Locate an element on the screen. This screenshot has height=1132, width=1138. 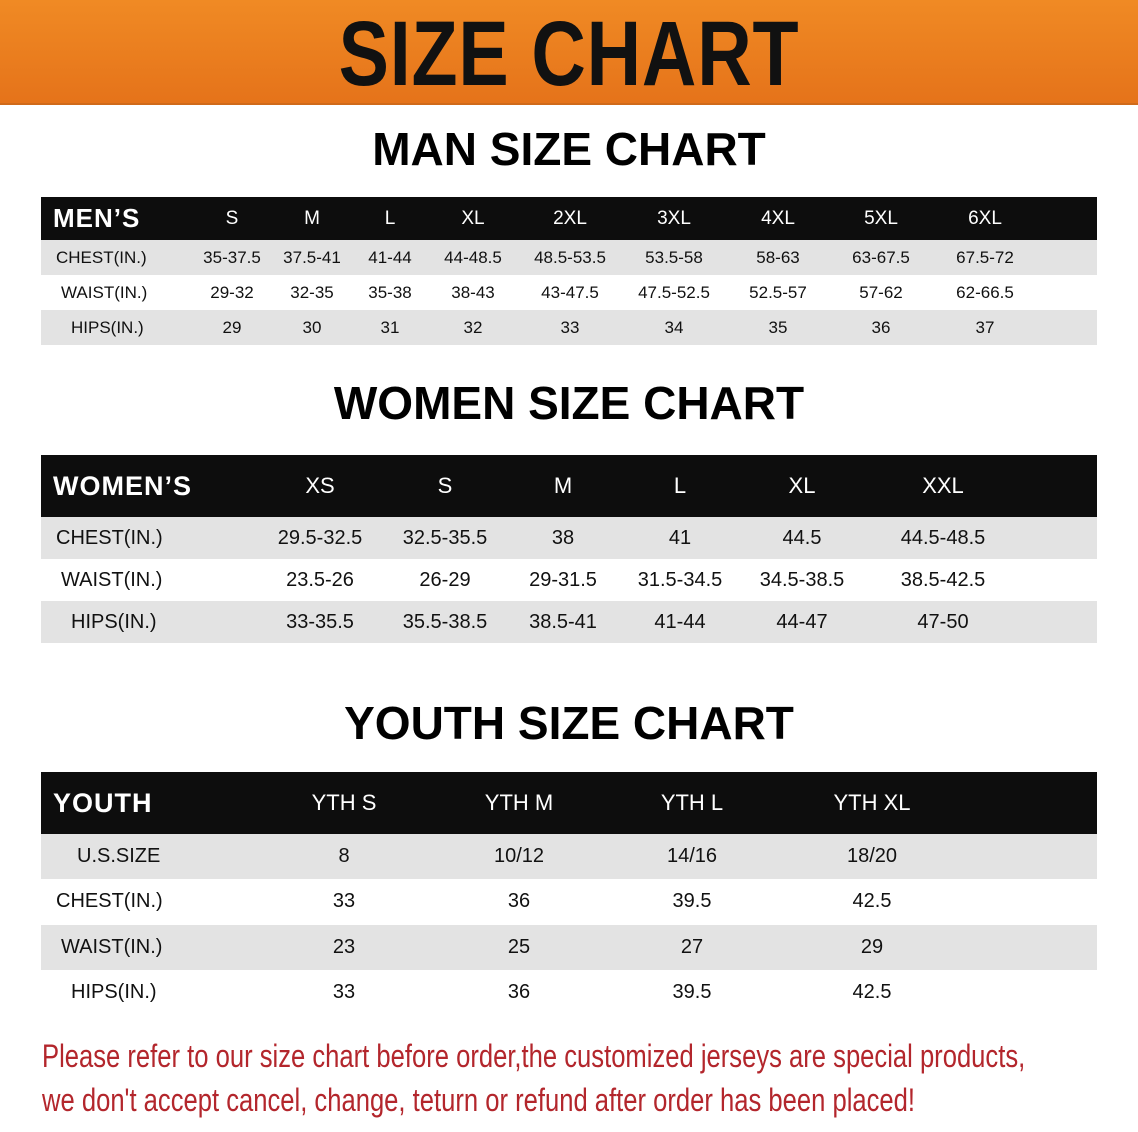
table-row: U.S.SIZE 8 10/12 14/16 18/20 is located at coordinates (569, 857).